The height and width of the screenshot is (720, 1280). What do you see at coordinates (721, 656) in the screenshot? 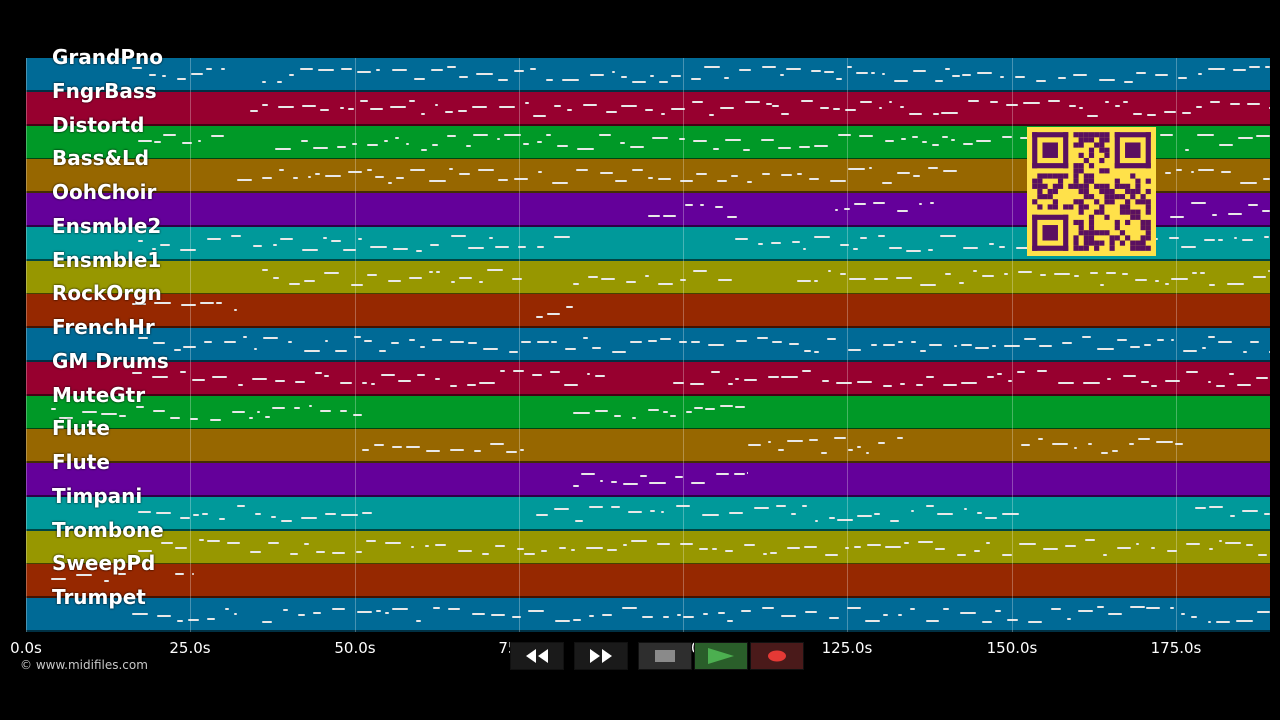
I see `play-button` at bounding box center [721, 656].